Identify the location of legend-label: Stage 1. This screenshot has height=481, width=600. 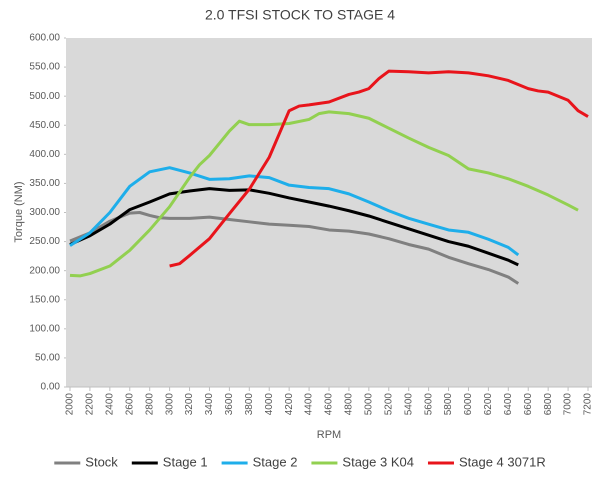
(185, 461).